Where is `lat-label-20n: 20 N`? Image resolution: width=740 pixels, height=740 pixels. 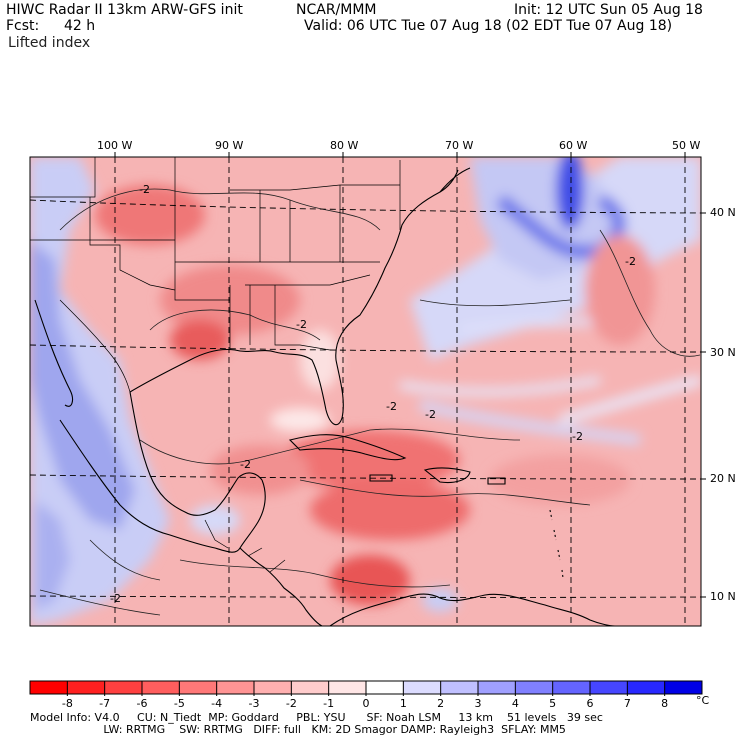
lat-label-20n: 20 N is located at coordinates (723, 478).